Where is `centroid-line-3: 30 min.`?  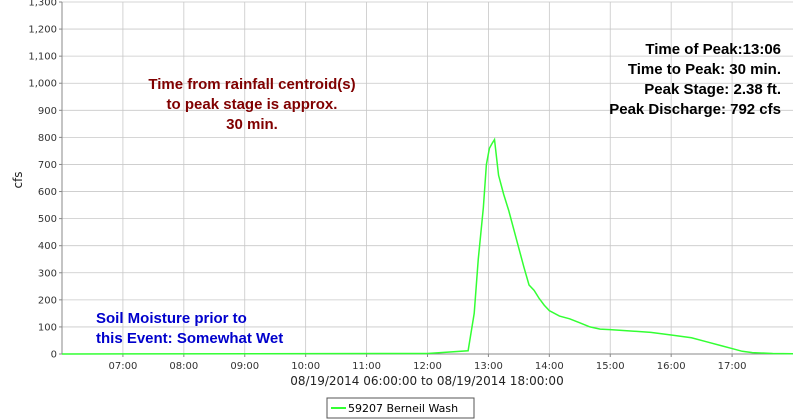 centroid-line-3: 30 min. is located at coordinates (252, 124).